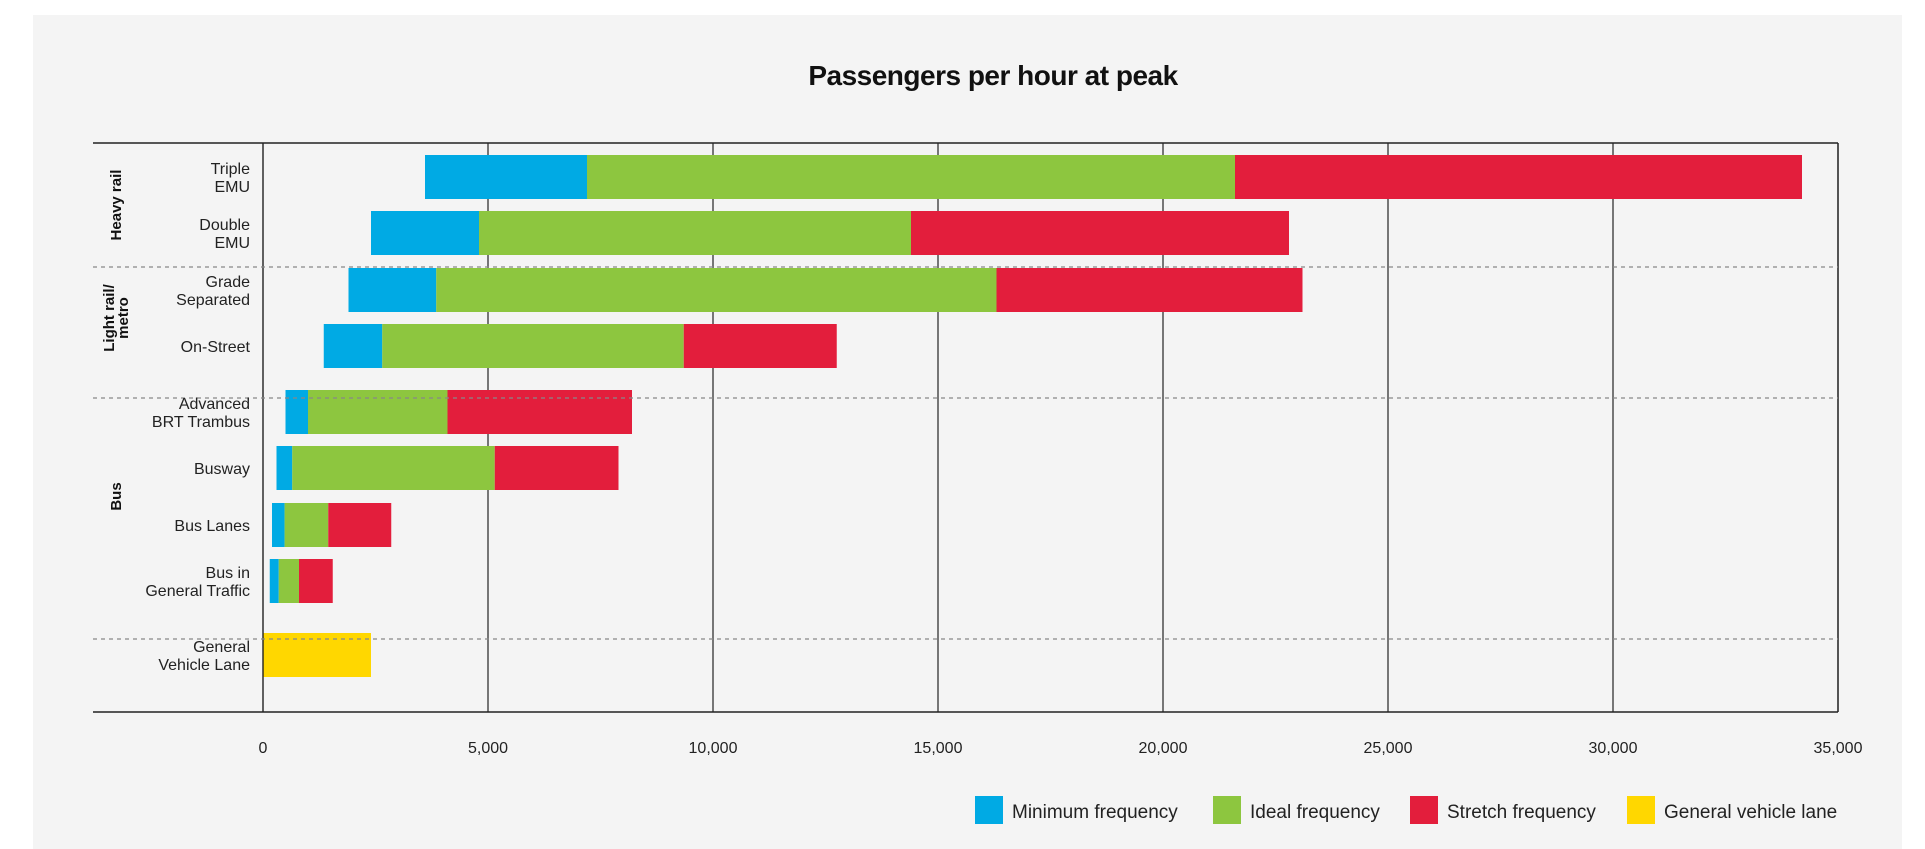 This screenshot has height=849, width=1925. I want to click on category-label-line: Bus Lanes, so click(212, 526).